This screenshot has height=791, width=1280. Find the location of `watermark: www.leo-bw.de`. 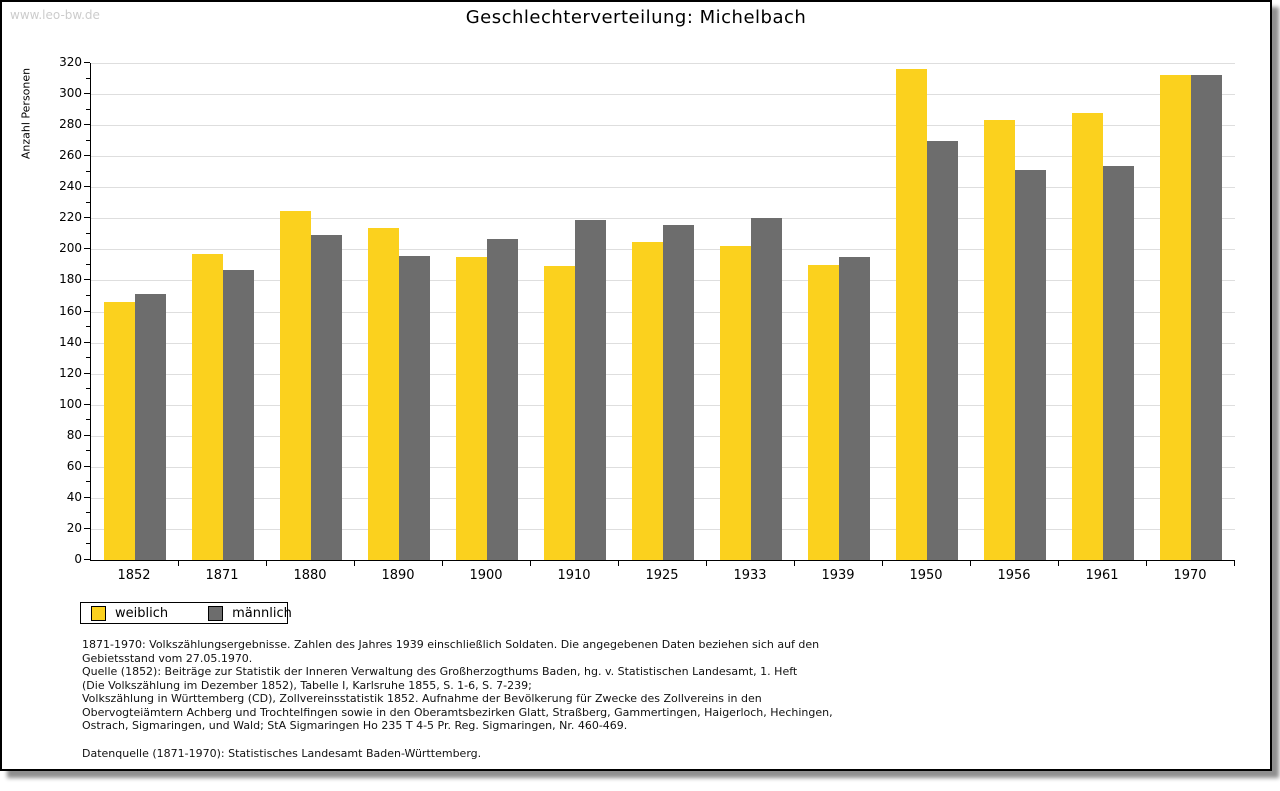

watermark: www.leo-bw.de is located at coordinates (55, 15).